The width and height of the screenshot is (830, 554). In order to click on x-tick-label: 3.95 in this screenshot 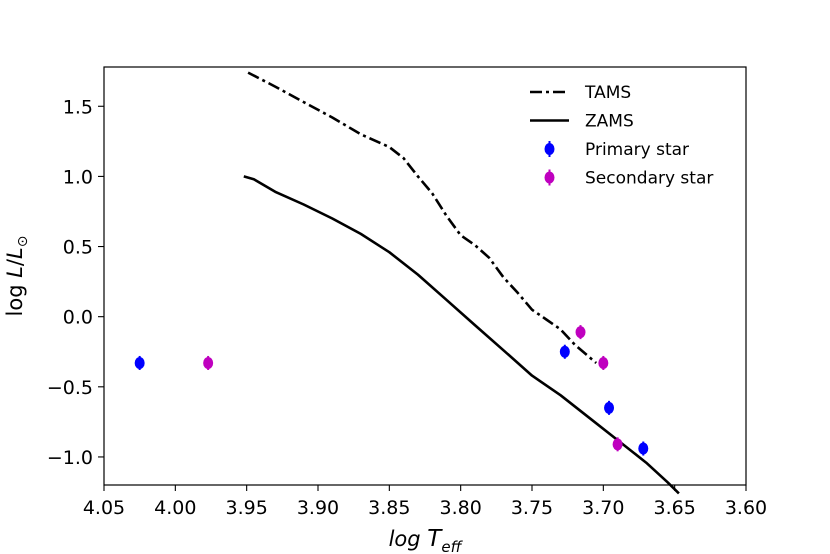, I will do `click(247, 508)`.